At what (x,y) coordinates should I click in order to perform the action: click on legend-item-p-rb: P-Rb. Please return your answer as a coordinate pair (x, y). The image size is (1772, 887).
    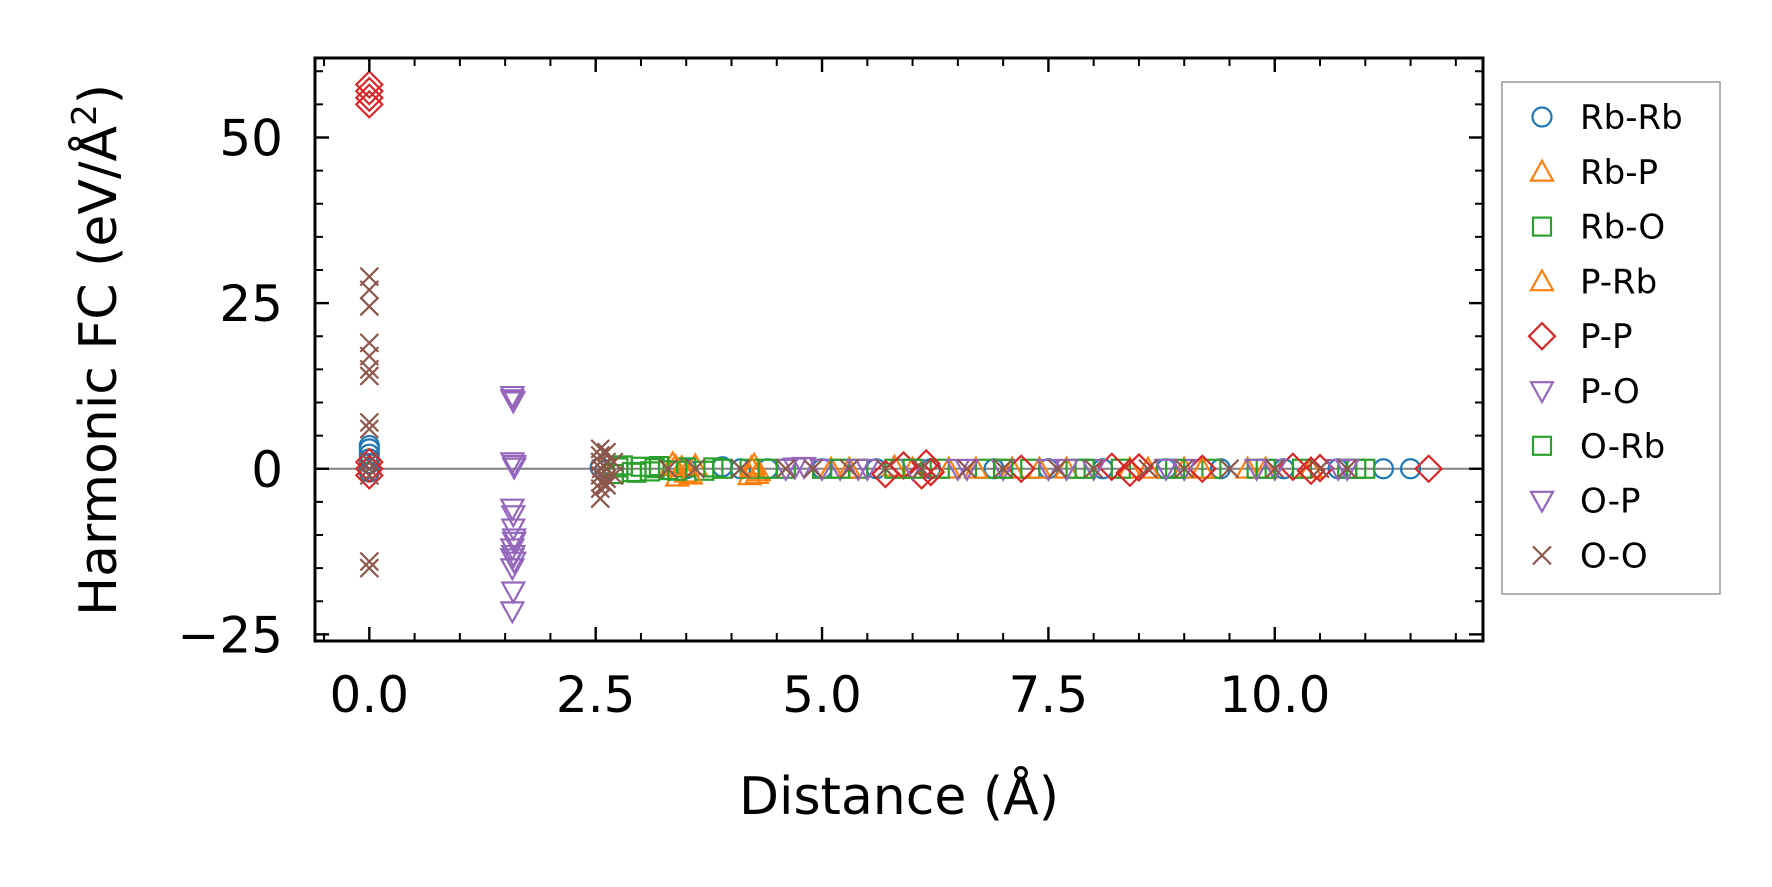
    Looking at the image, I should click on (1593, 282).